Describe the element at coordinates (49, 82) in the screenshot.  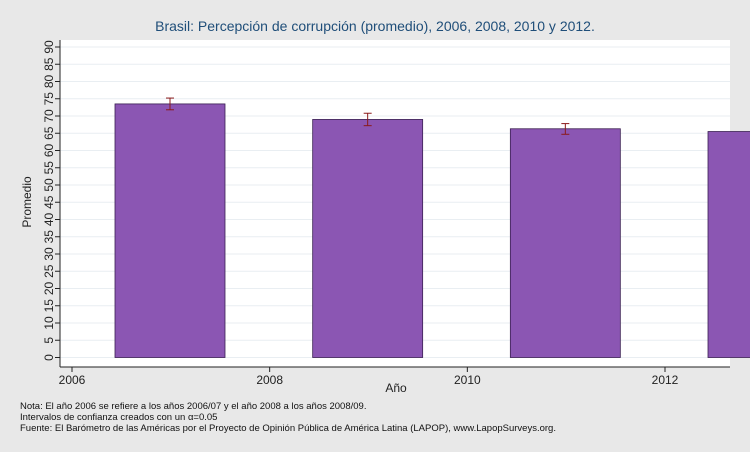
I see `y-tick-label: 80` at that location.